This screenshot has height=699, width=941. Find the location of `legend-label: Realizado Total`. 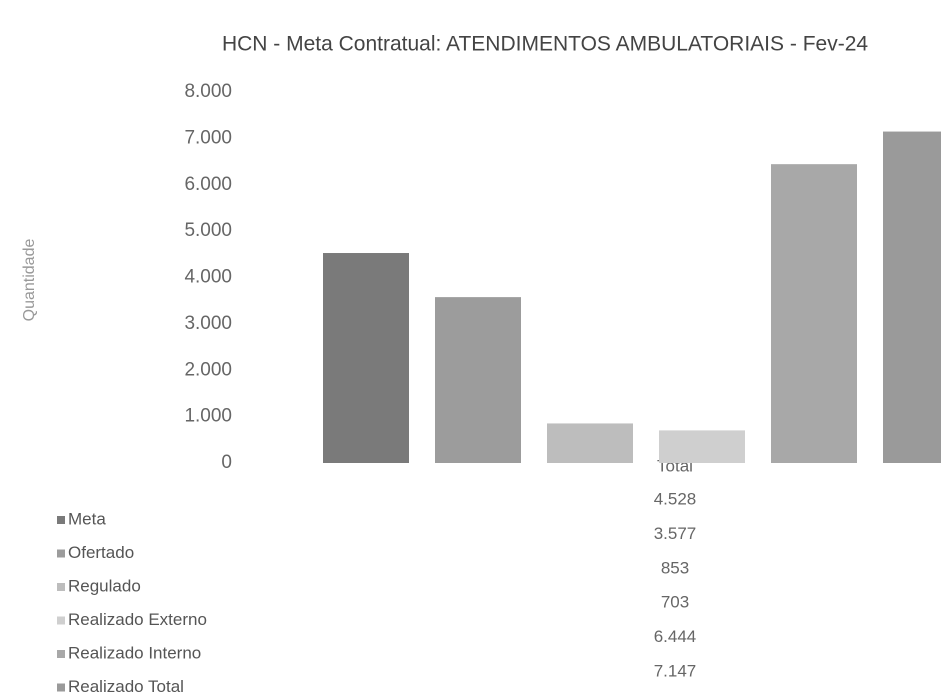

legend-label: Realizado Total is located at coordinates (126, 686).